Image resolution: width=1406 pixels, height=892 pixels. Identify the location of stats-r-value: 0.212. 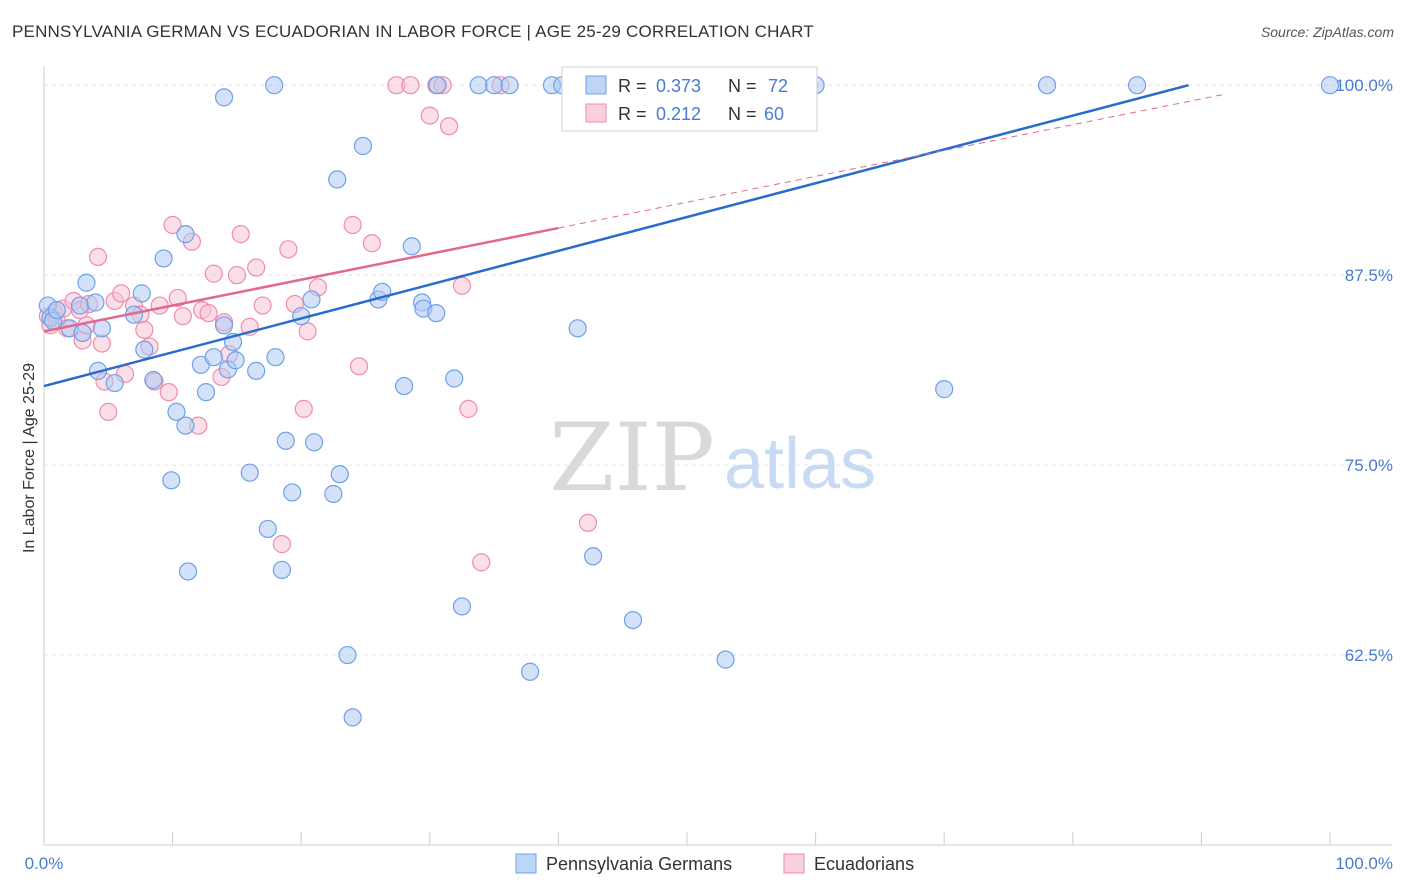
(678, 114).